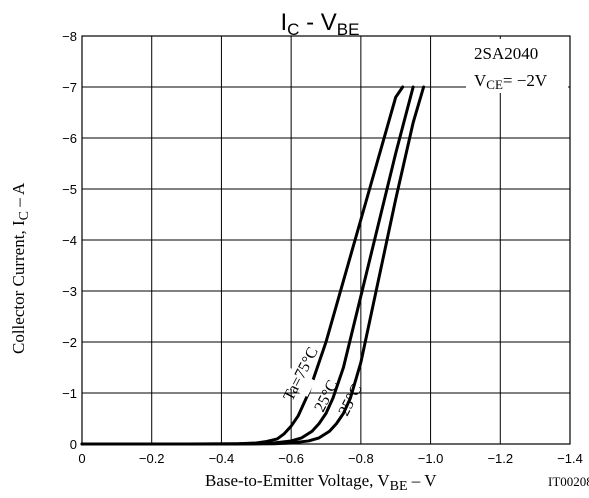  I want to click on y-tick-label-6: −6, so click(69, 138).